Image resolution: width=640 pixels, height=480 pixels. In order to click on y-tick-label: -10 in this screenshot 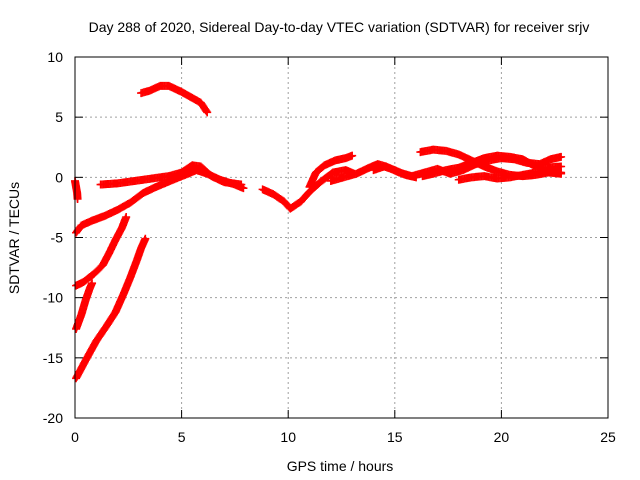, I will do `click(53, 298)`.